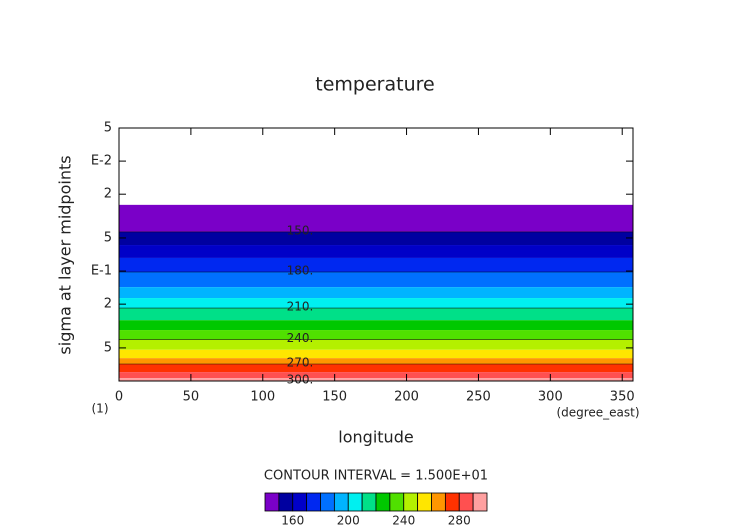 The image size is (752, 532). Describe the element at coordinates (300, 270) in the screenshot. I see `contour-label: 180.` at that location.